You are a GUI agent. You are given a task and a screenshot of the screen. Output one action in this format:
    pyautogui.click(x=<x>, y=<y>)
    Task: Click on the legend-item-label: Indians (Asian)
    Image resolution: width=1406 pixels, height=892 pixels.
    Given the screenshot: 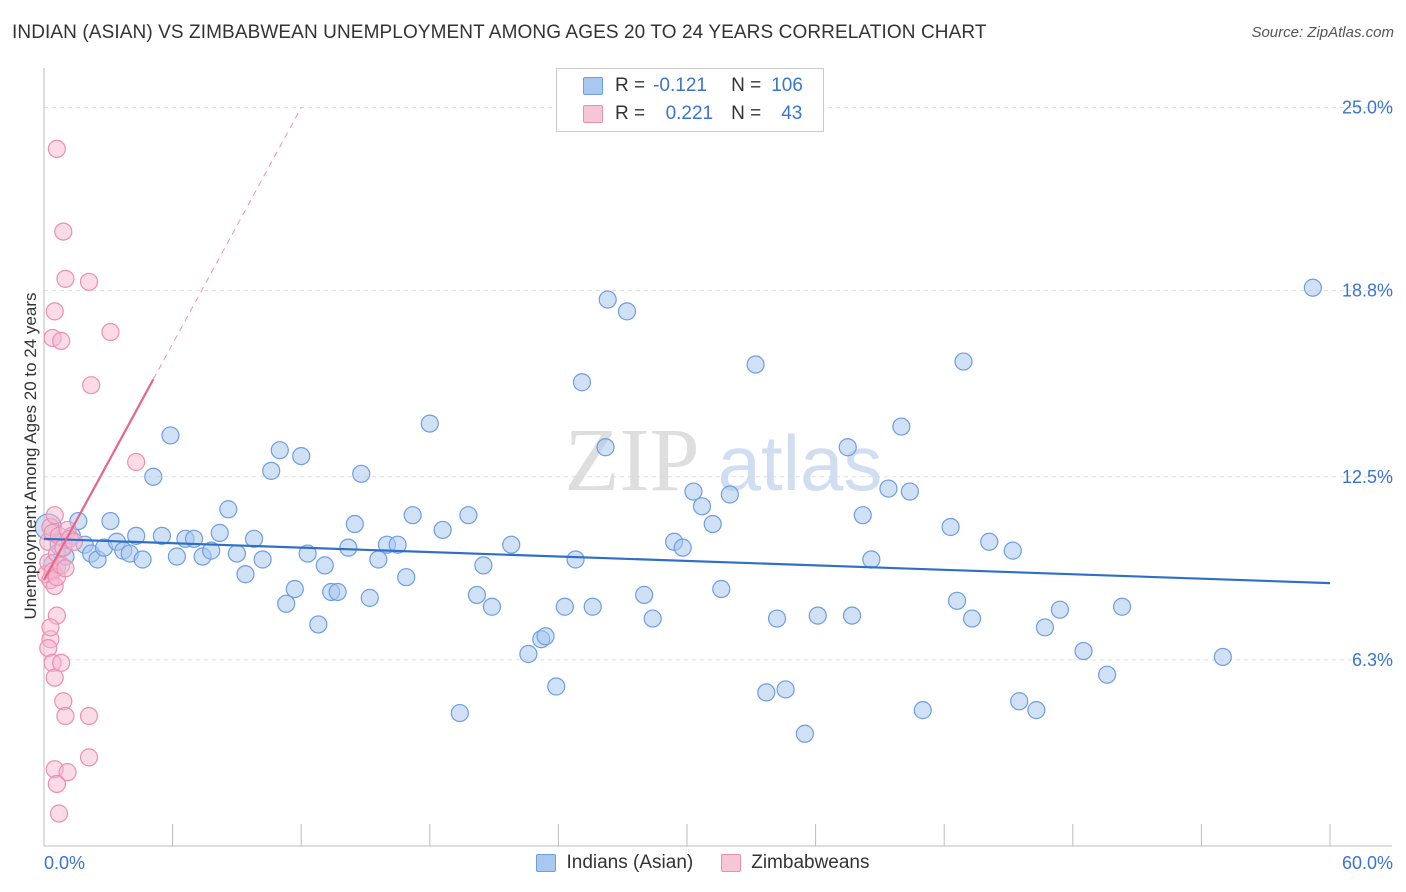 What is the action you would take?
    pyautogui.click(x=630, y=862)
    